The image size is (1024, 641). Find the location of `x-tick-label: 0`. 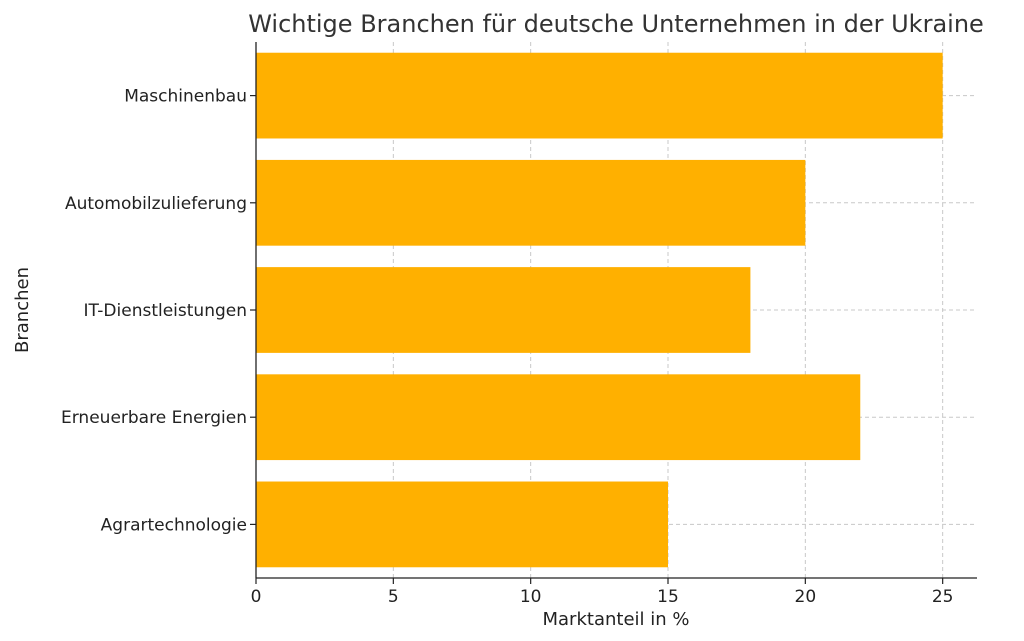

x-tick-label: 0 is located at coordinates (256, 597).